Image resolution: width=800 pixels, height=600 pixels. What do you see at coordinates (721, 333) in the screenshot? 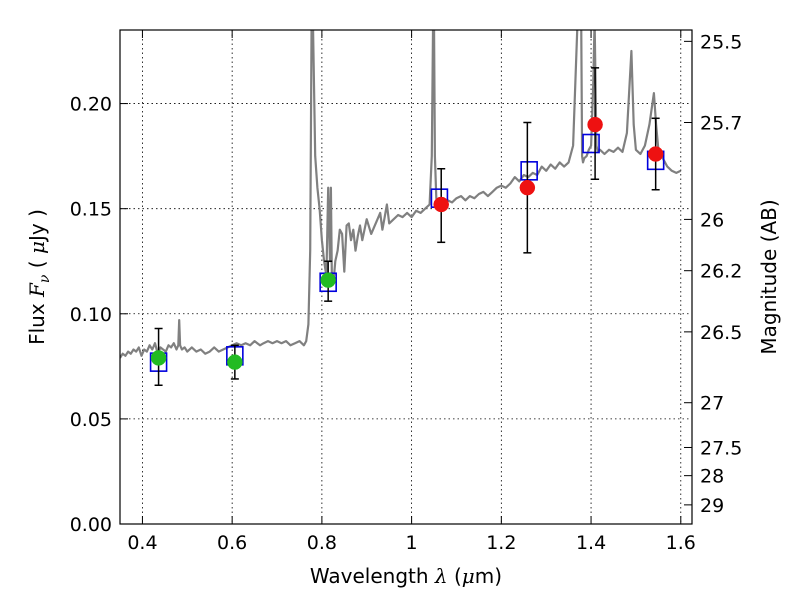
I see `y2-tick-label: 26.5` at bounding box center [721, 333].